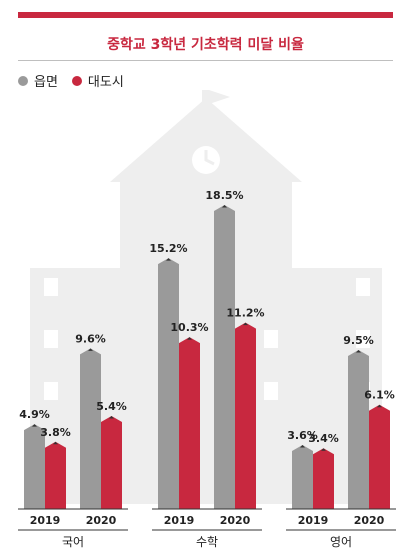 This screenshot has height=556, width=411. Describe the element at coordinates (205, 45) in the screenshot. I see `chart-title: 중학교 3학년 기초학력 미달 비율` at that location.